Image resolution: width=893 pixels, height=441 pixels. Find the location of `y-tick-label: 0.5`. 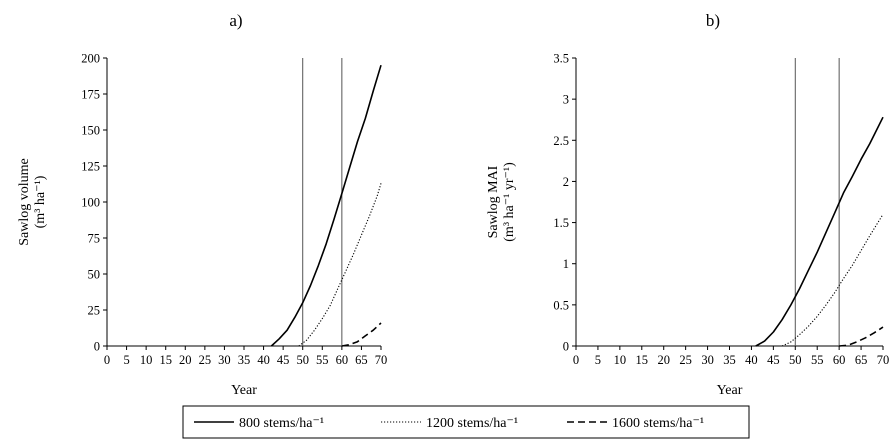

y-tick-label: 0.5 is located at coordinates (561, 305).